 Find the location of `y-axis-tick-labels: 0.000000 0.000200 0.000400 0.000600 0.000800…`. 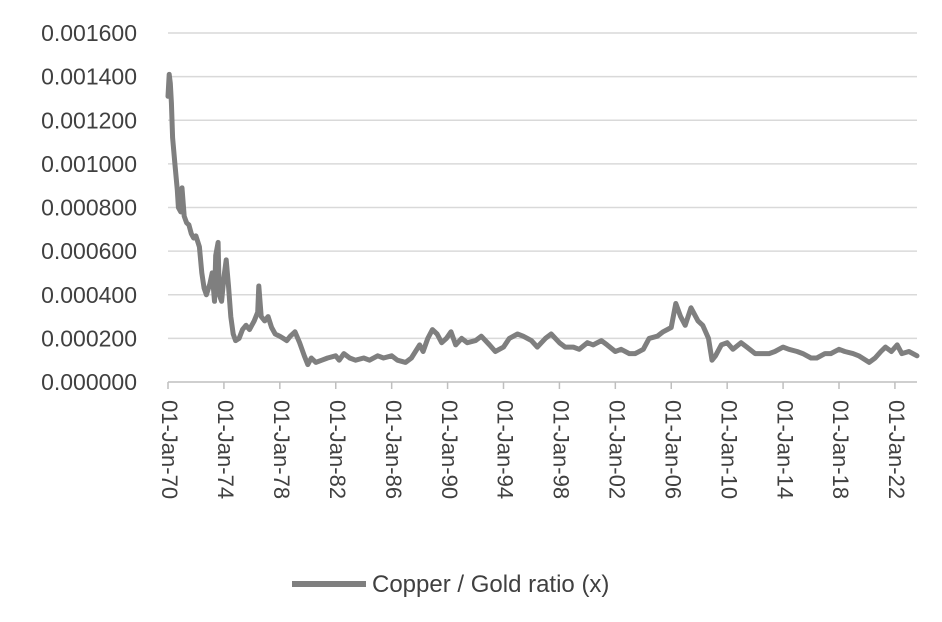

y-axis-tick-labels: 0.000000 0.000200 0.000400 0.000600 0.000800… is located at coordinates (89, 207).